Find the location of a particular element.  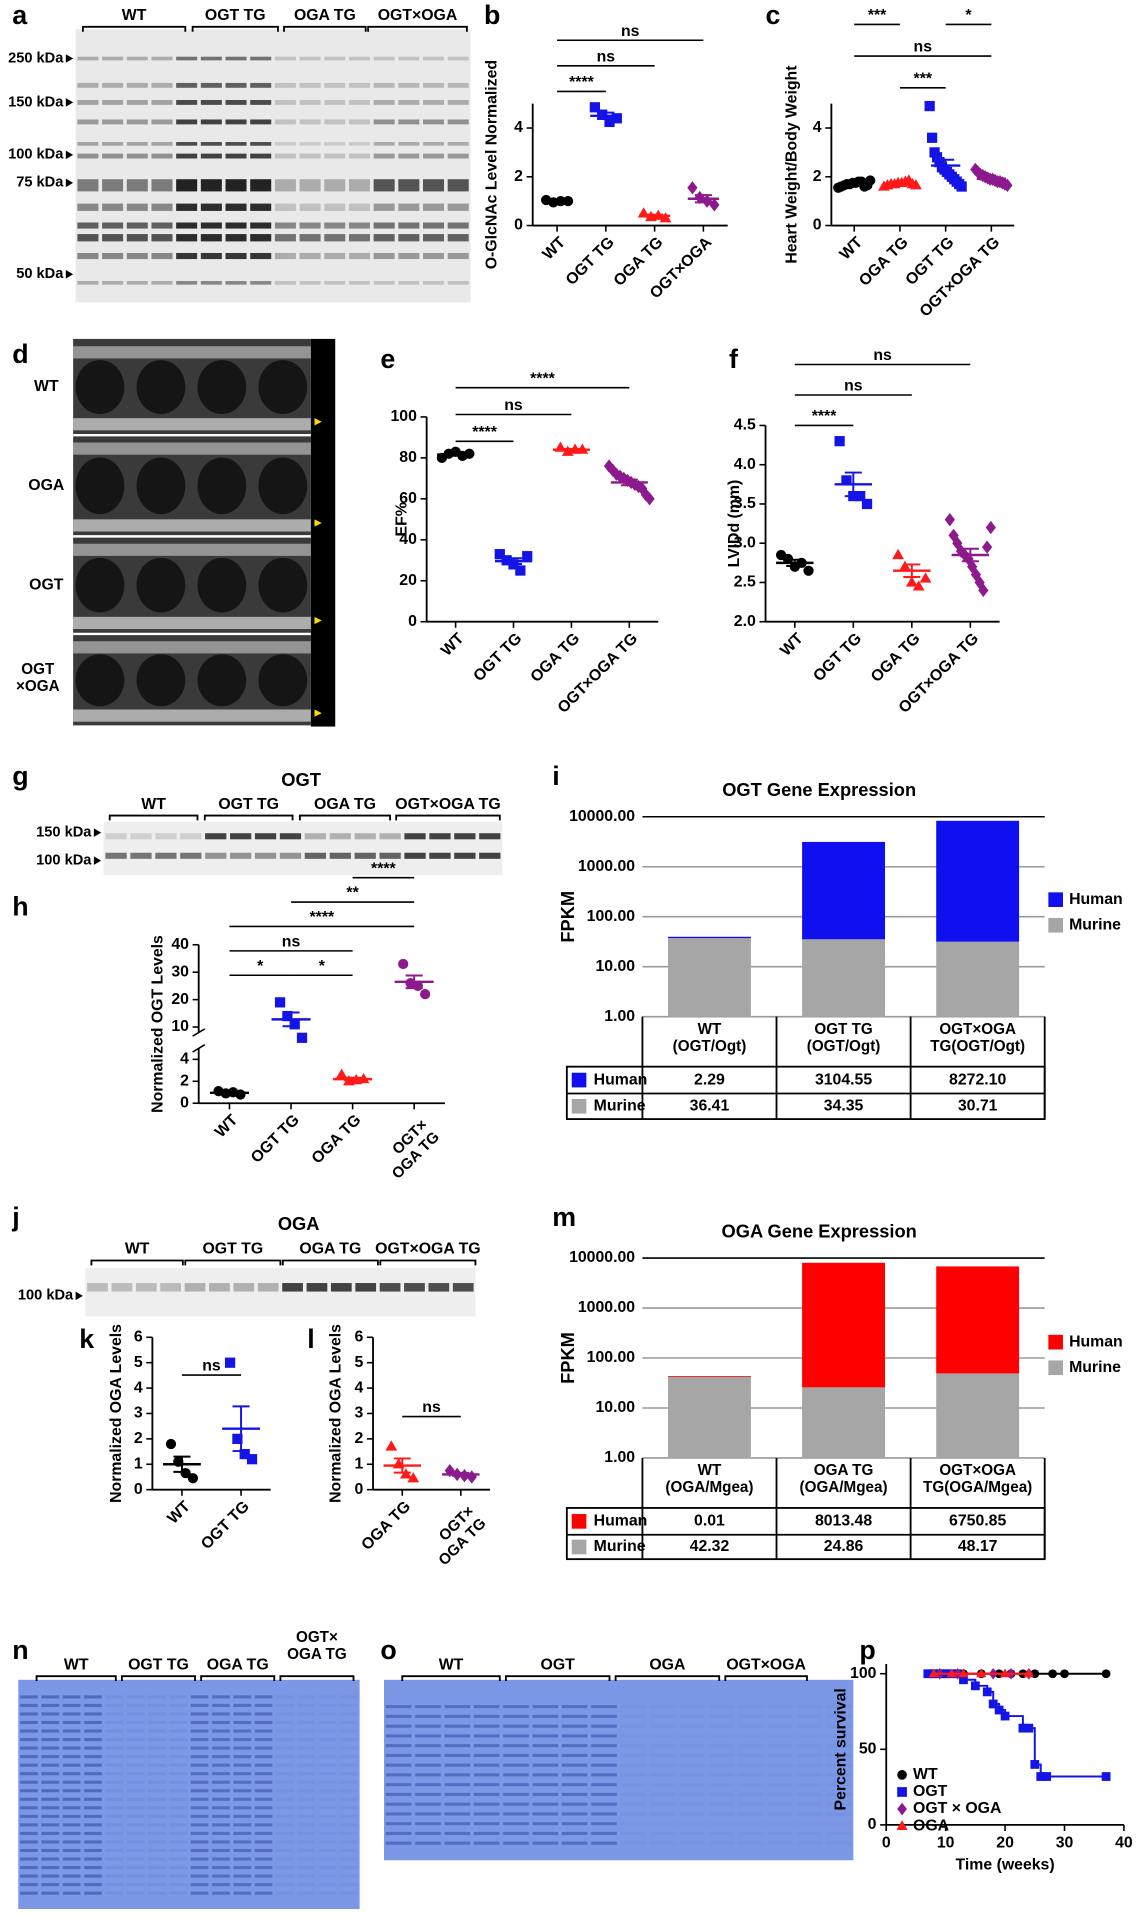

significance-label: *** is located at coordinates (923, 78).